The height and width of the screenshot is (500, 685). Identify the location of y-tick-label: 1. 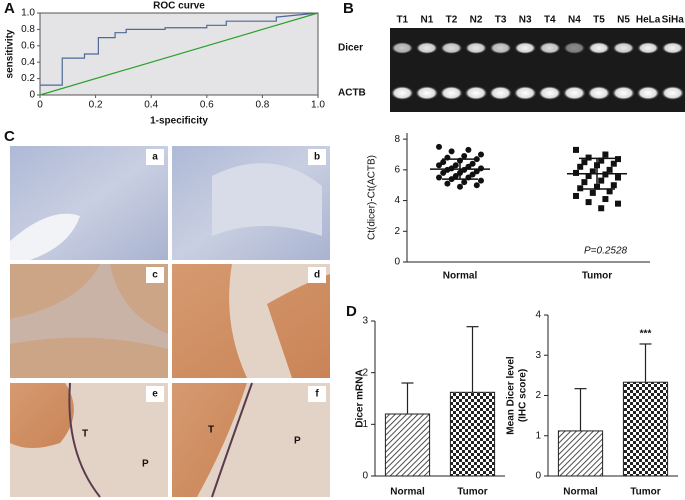
(538, 435).